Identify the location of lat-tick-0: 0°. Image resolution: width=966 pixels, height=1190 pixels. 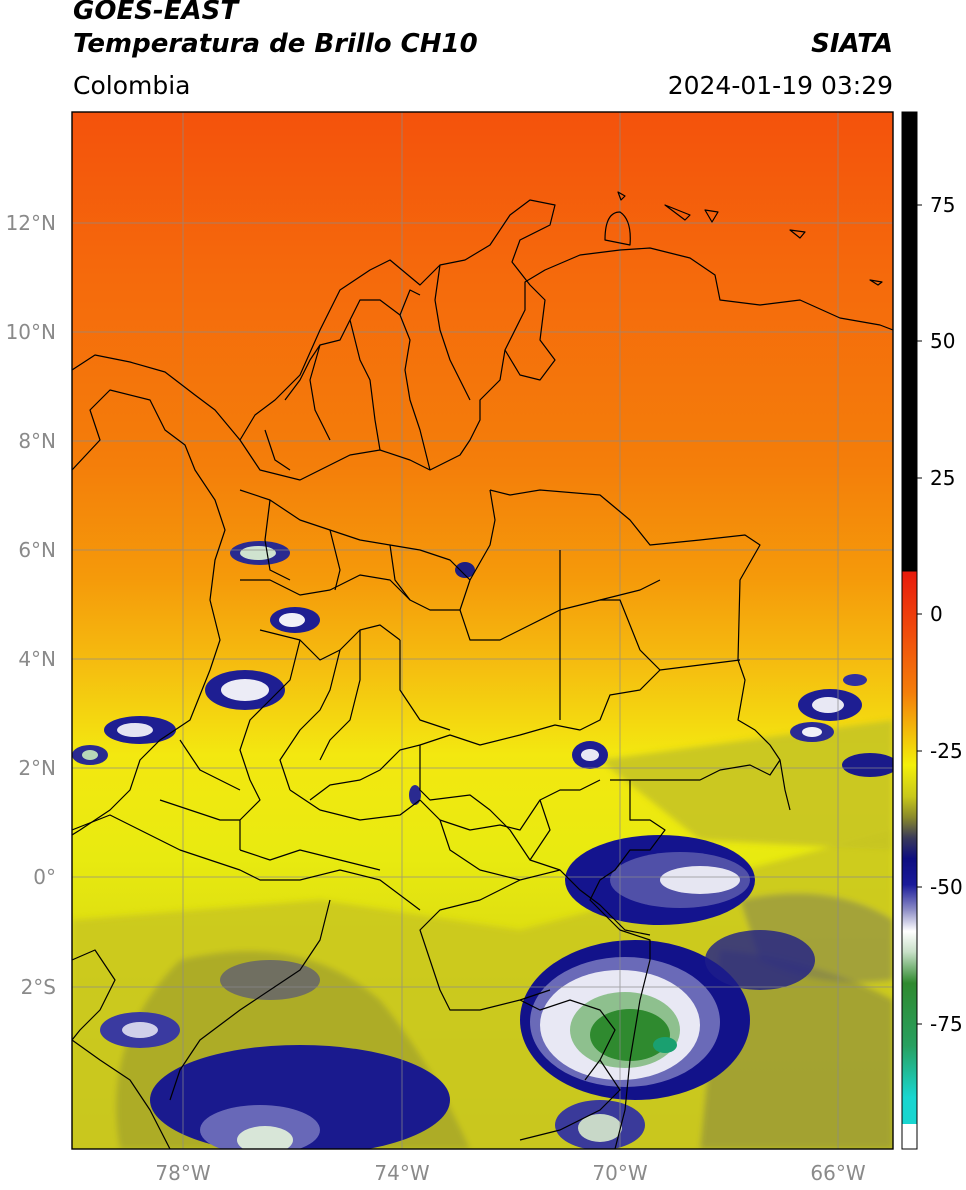
(44, 877).